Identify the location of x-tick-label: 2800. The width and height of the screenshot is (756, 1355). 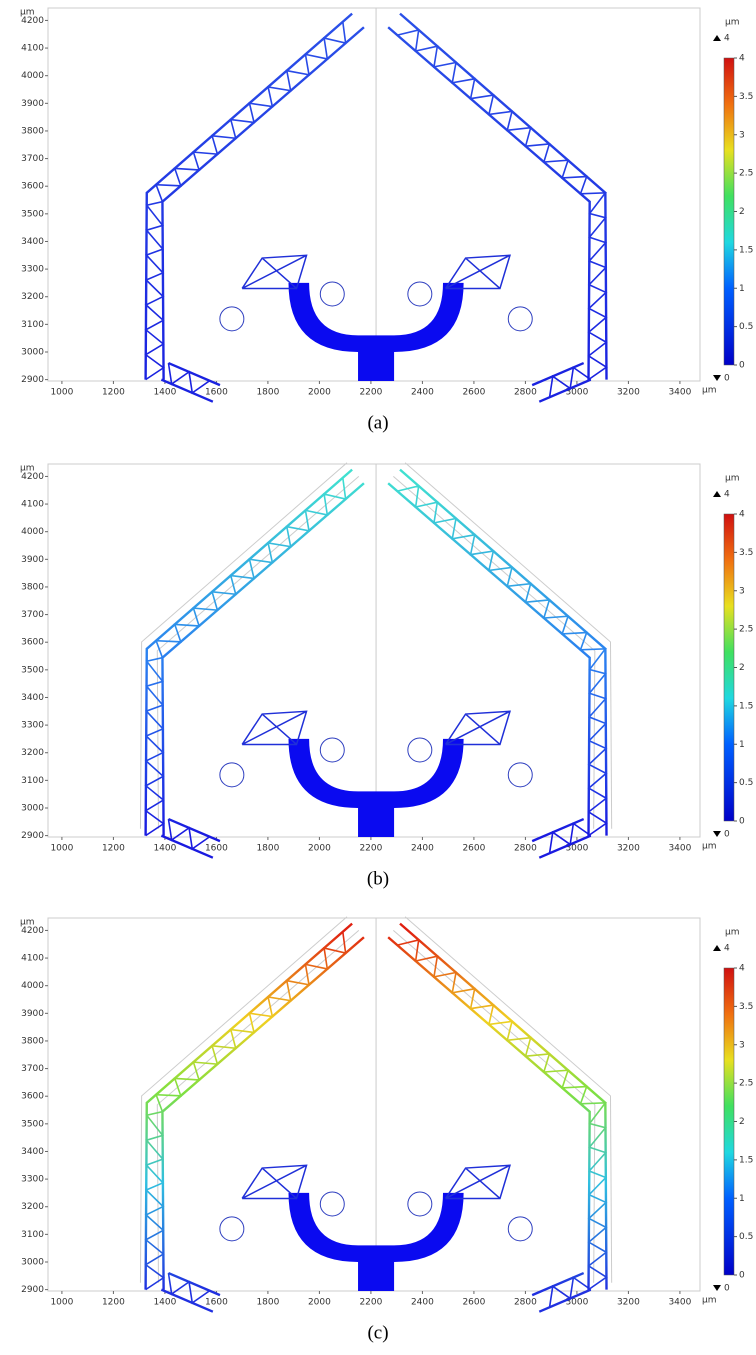
(525, 393).